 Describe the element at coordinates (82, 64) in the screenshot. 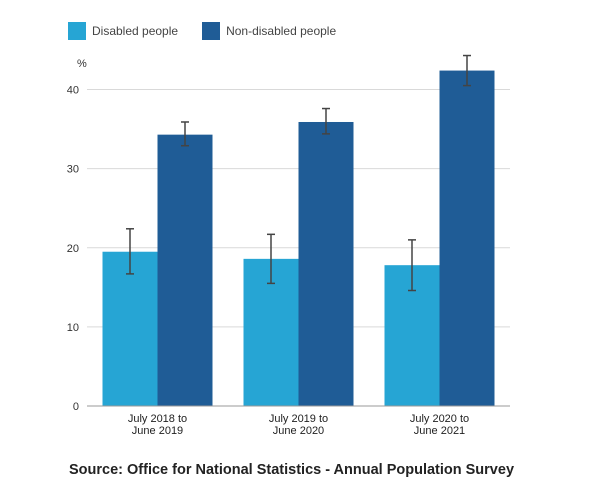

I see `y-axis-label: %` at that location.